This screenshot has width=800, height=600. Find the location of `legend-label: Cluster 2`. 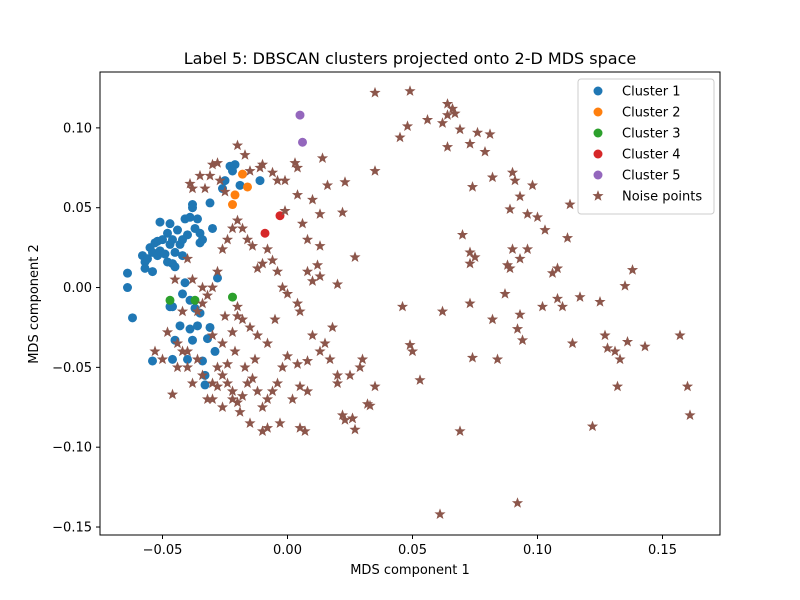

legend-label: Cluster 2 is located at coordinates (651, 113).